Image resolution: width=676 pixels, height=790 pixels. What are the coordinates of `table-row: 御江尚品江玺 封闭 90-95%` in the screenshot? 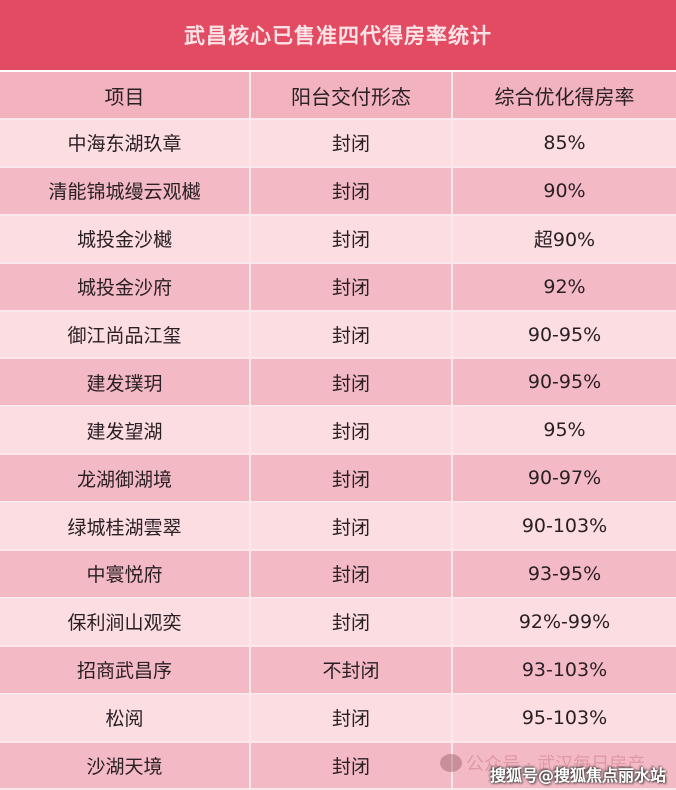 It's located at (338, 335).